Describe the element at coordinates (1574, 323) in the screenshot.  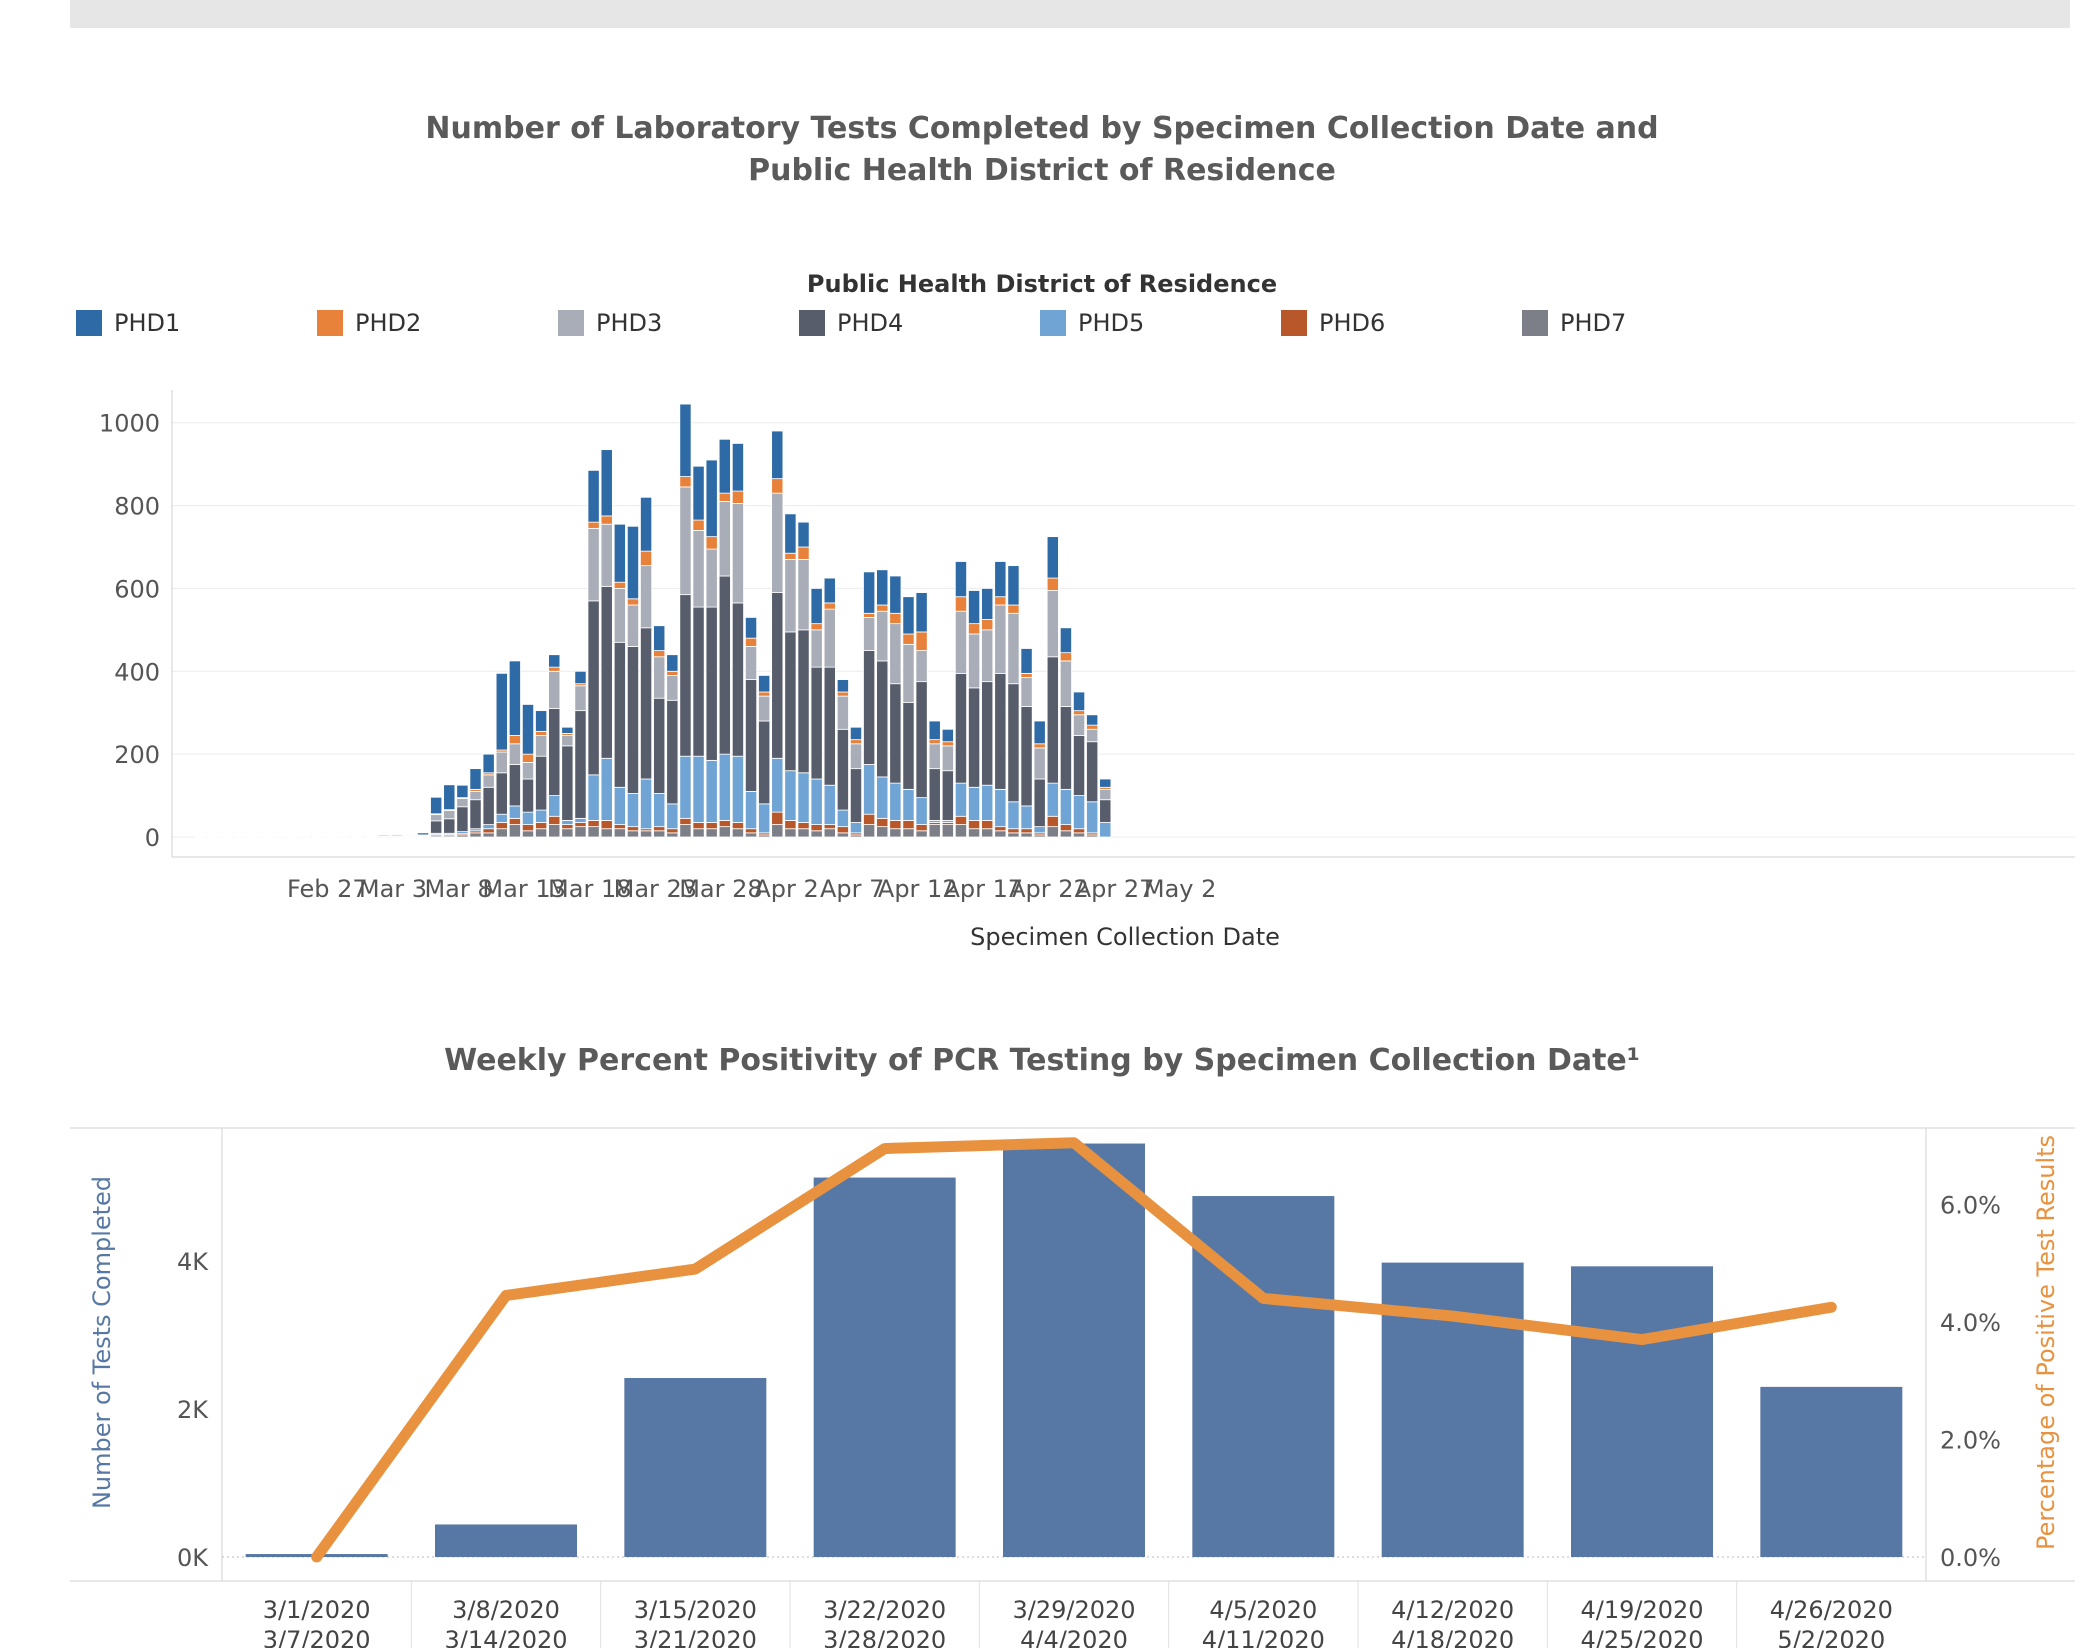
I see `legend-item-phd7: PHD7` at that location.